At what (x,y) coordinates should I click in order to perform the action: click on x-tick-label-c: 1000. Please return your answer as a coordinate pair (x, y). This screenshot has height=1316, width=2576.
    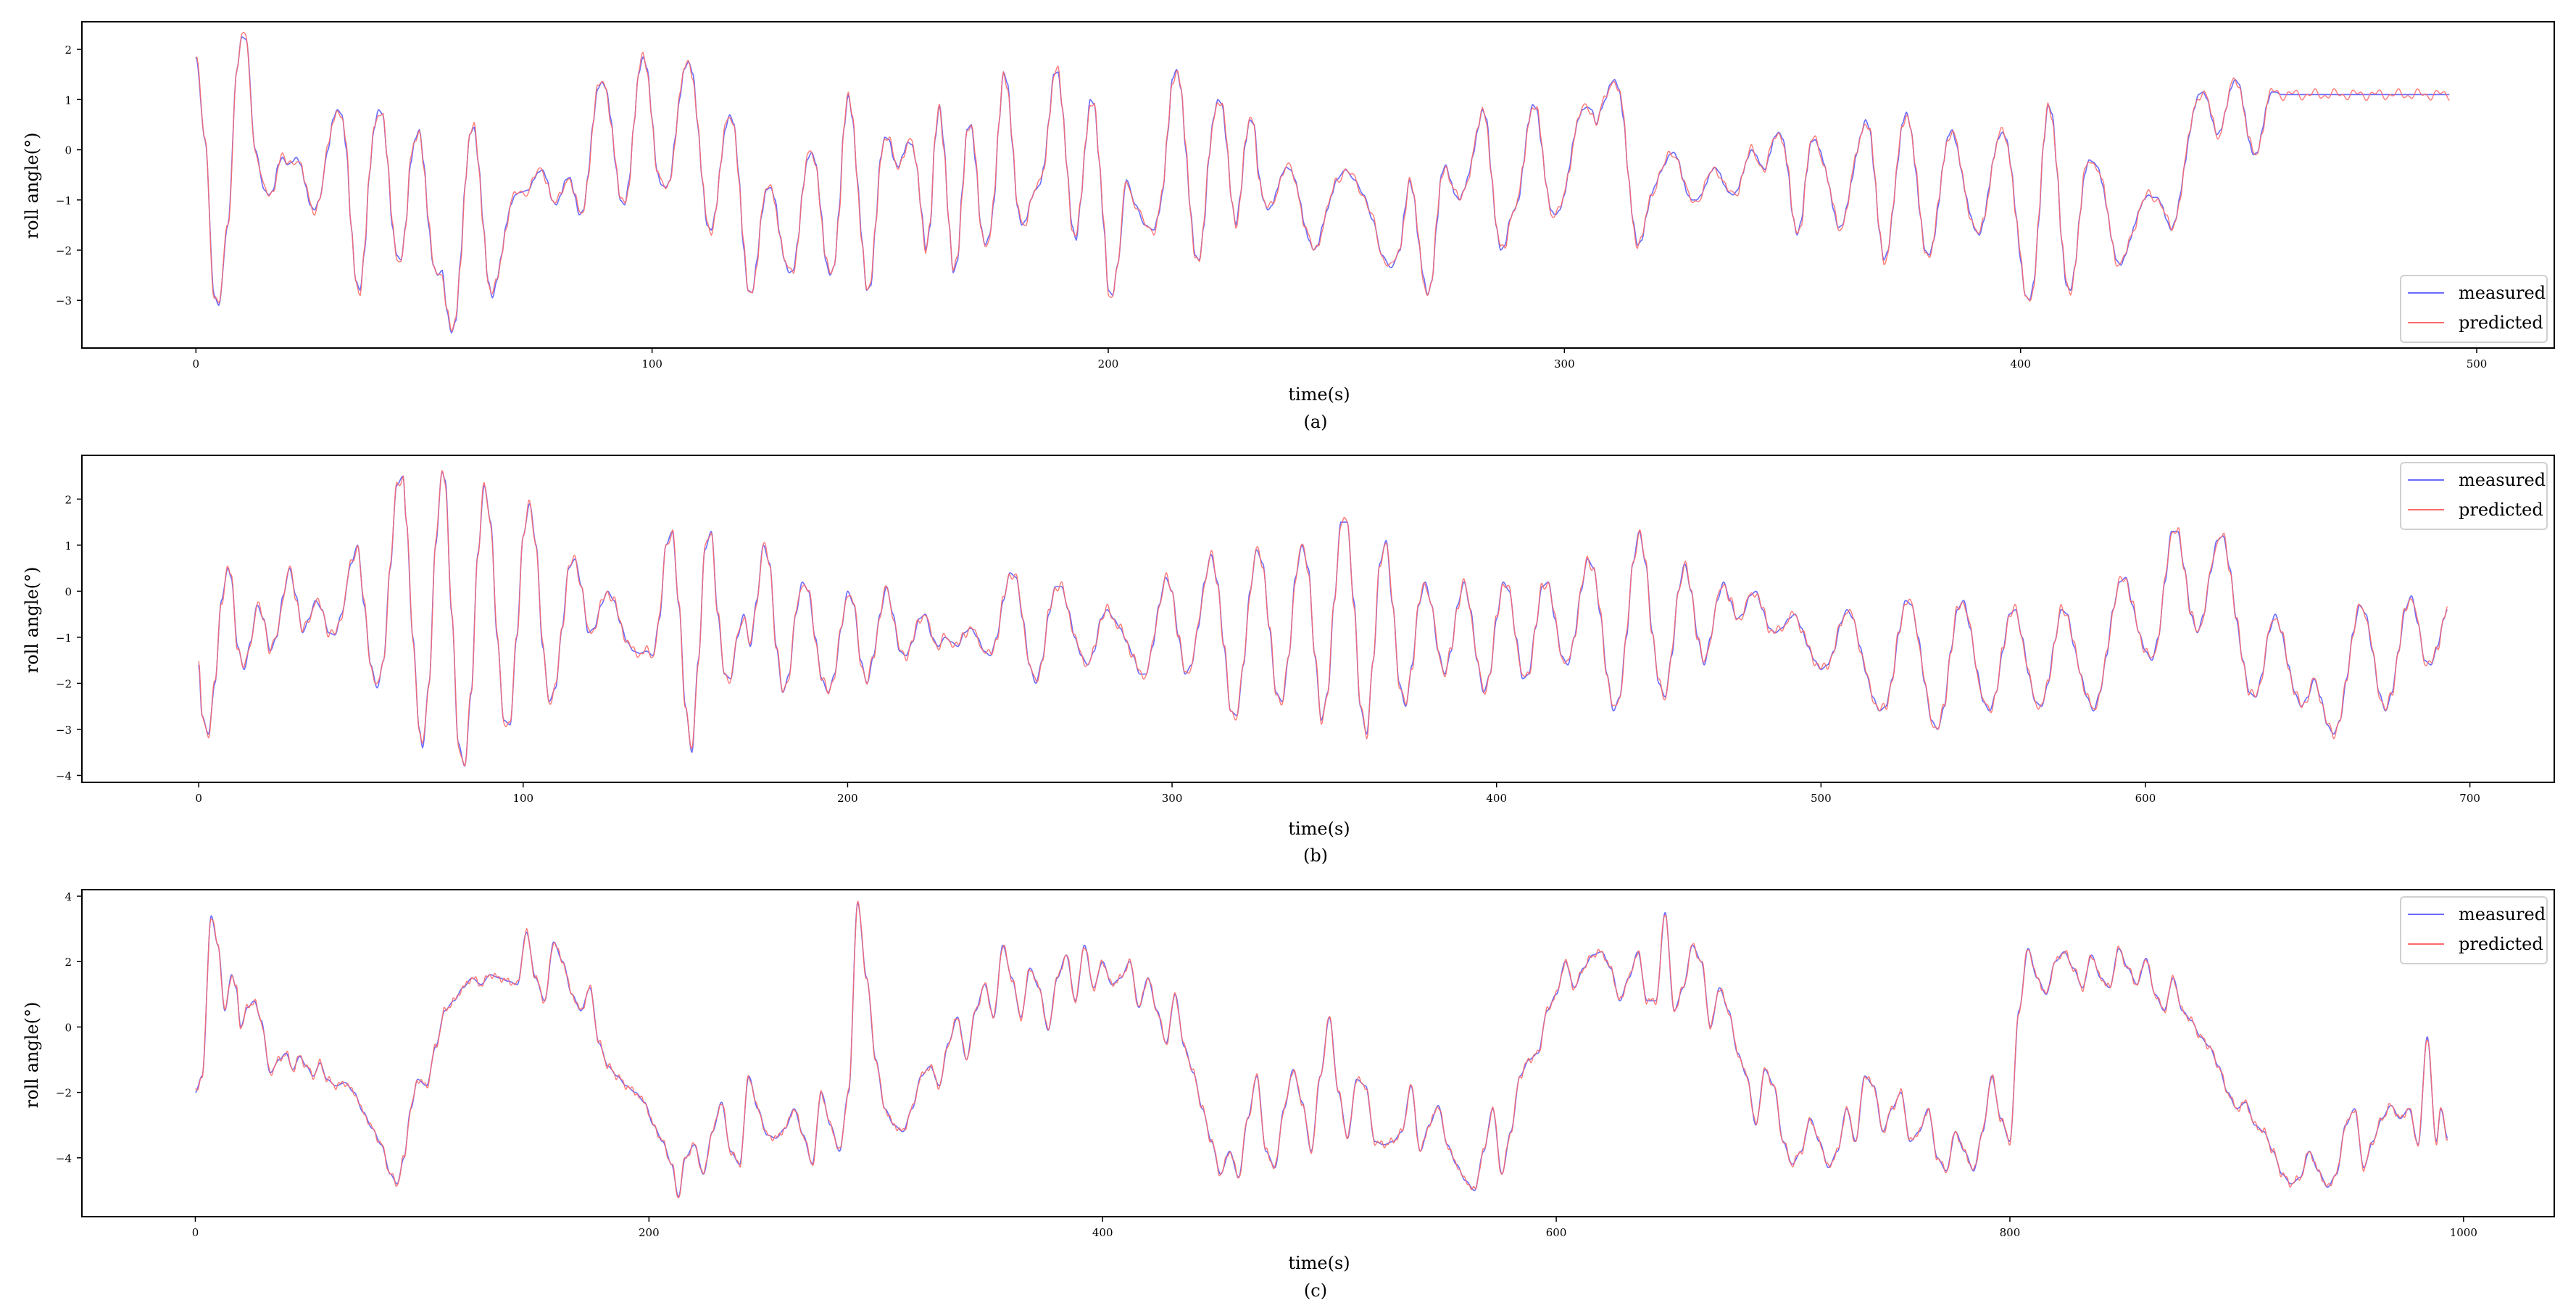
    Looking at the image, I should click on (2463, 1232).